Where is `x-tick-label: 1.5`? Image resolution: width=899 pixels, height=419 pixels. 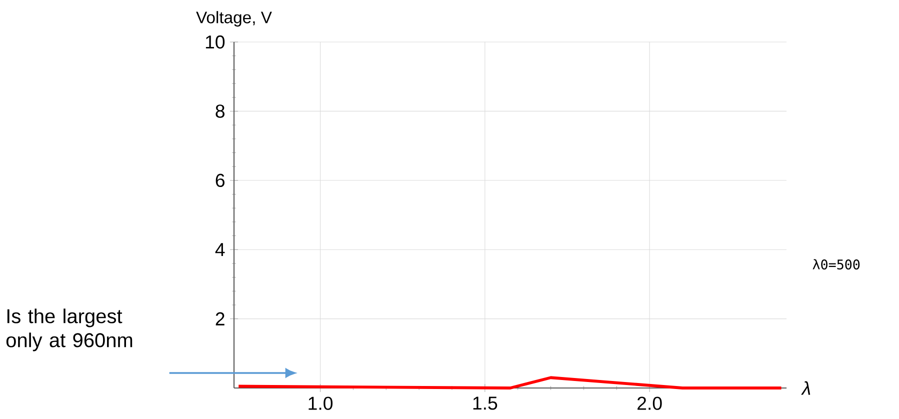 x-tick-label: 1.5 is located at coordinates (485, 403).